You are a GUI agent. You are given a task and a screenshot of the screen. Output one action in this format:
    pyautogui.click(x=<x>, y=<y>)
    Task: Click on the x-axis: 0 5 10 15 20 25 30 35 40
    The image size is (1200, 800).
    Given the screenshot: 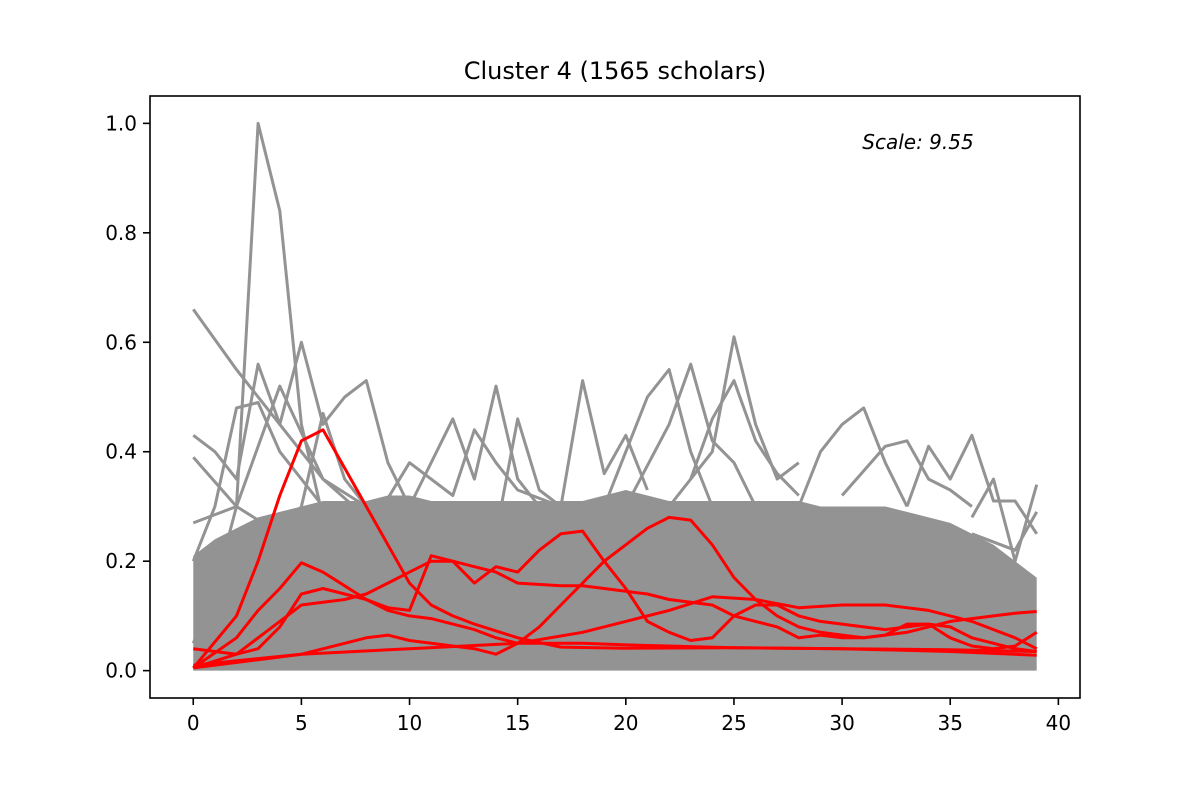 What is the action you would take?
    pyautogui.click(x=629, y=716)
    